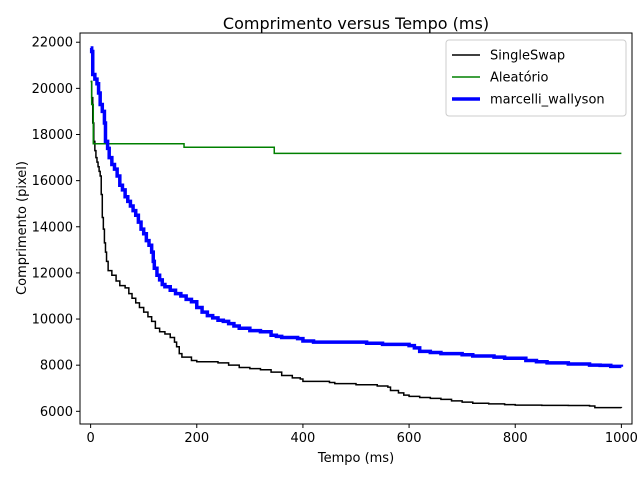 The image size is (640, 480). I want to click on chart-title: Comprimento versus Tempo (ms), so click(356, 23).